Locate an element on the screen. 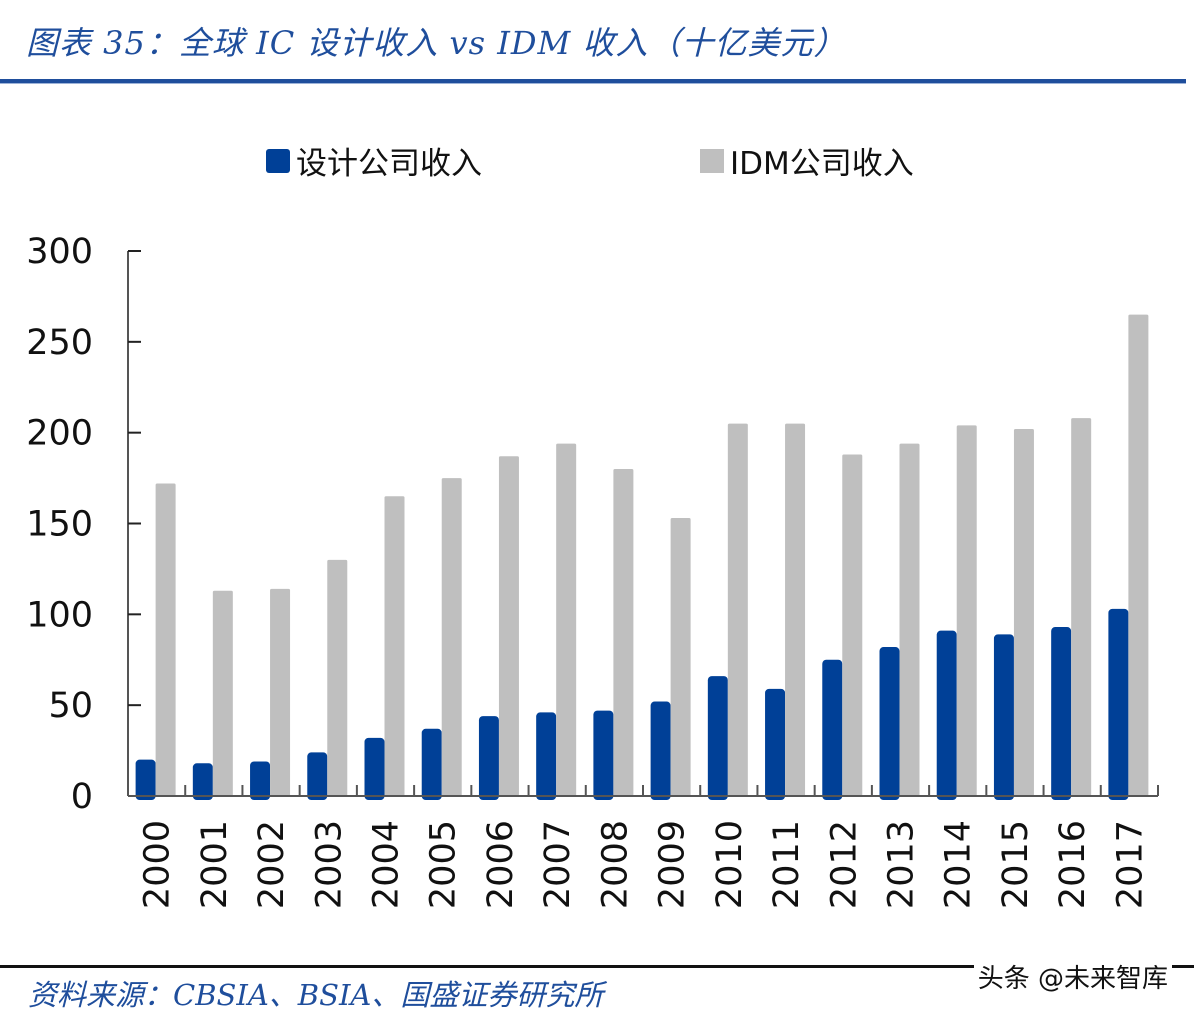 The image size is (1194, 1020). bar-idm-2013 is located at coordinates (909, 619).